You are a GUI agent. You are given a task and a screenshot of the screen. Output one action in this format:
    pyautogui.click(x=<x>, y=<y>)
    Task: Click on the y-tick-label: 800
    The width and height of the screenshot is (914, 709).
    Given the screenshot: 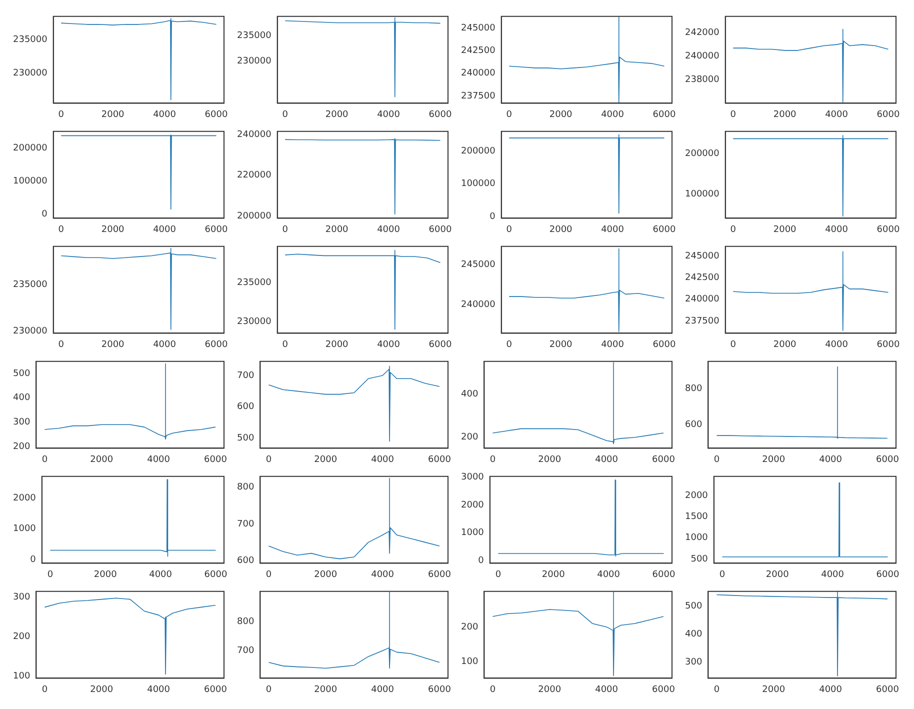 What is the action you would take?
    pyautogui.click(x=693, y=389)
    